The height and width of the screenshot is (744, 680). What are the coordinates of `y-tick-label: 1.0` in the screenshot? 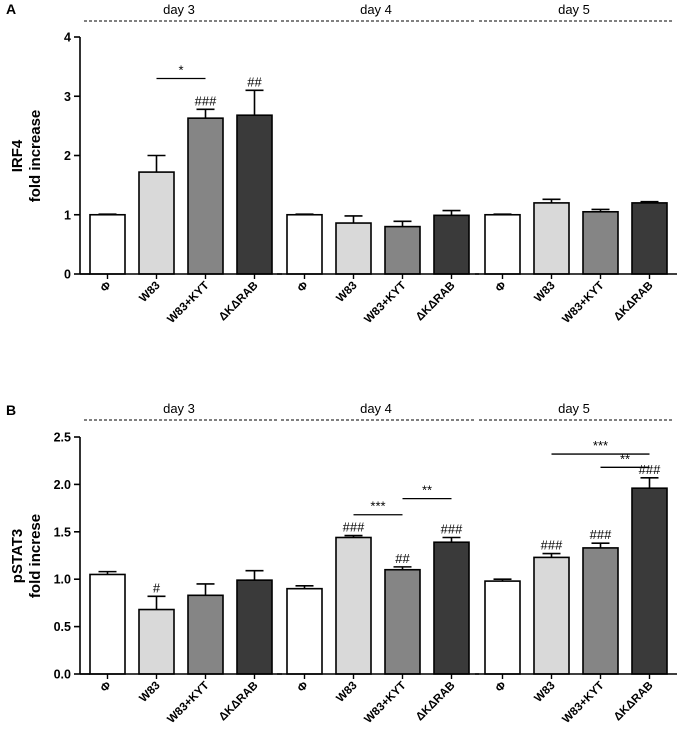 It's located at (62, 580).